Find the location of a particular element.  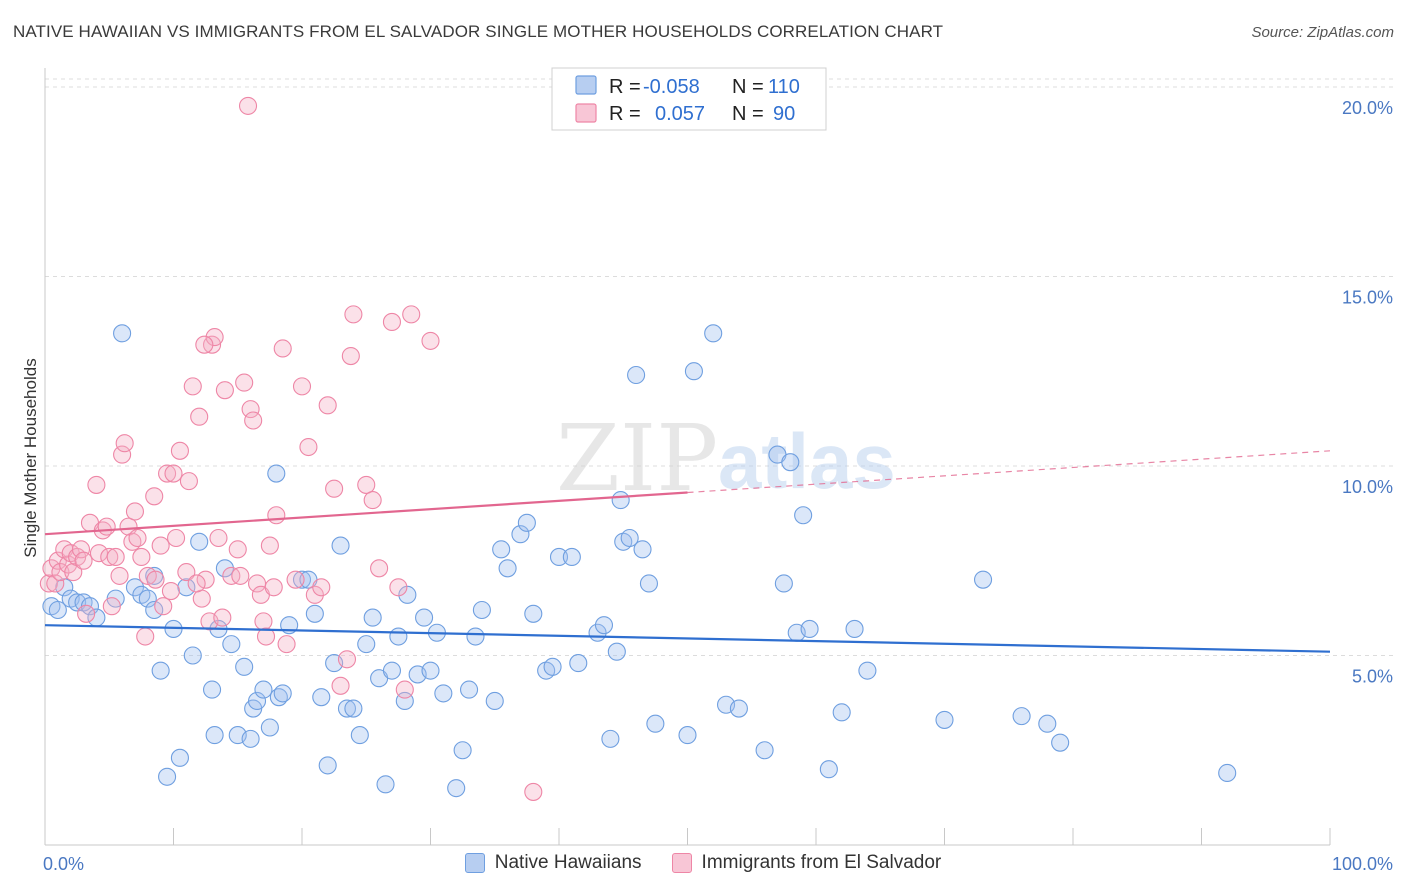

series-legend-item-native-hawaiians: Native Hawaiians is located at coordinates (553, 863).